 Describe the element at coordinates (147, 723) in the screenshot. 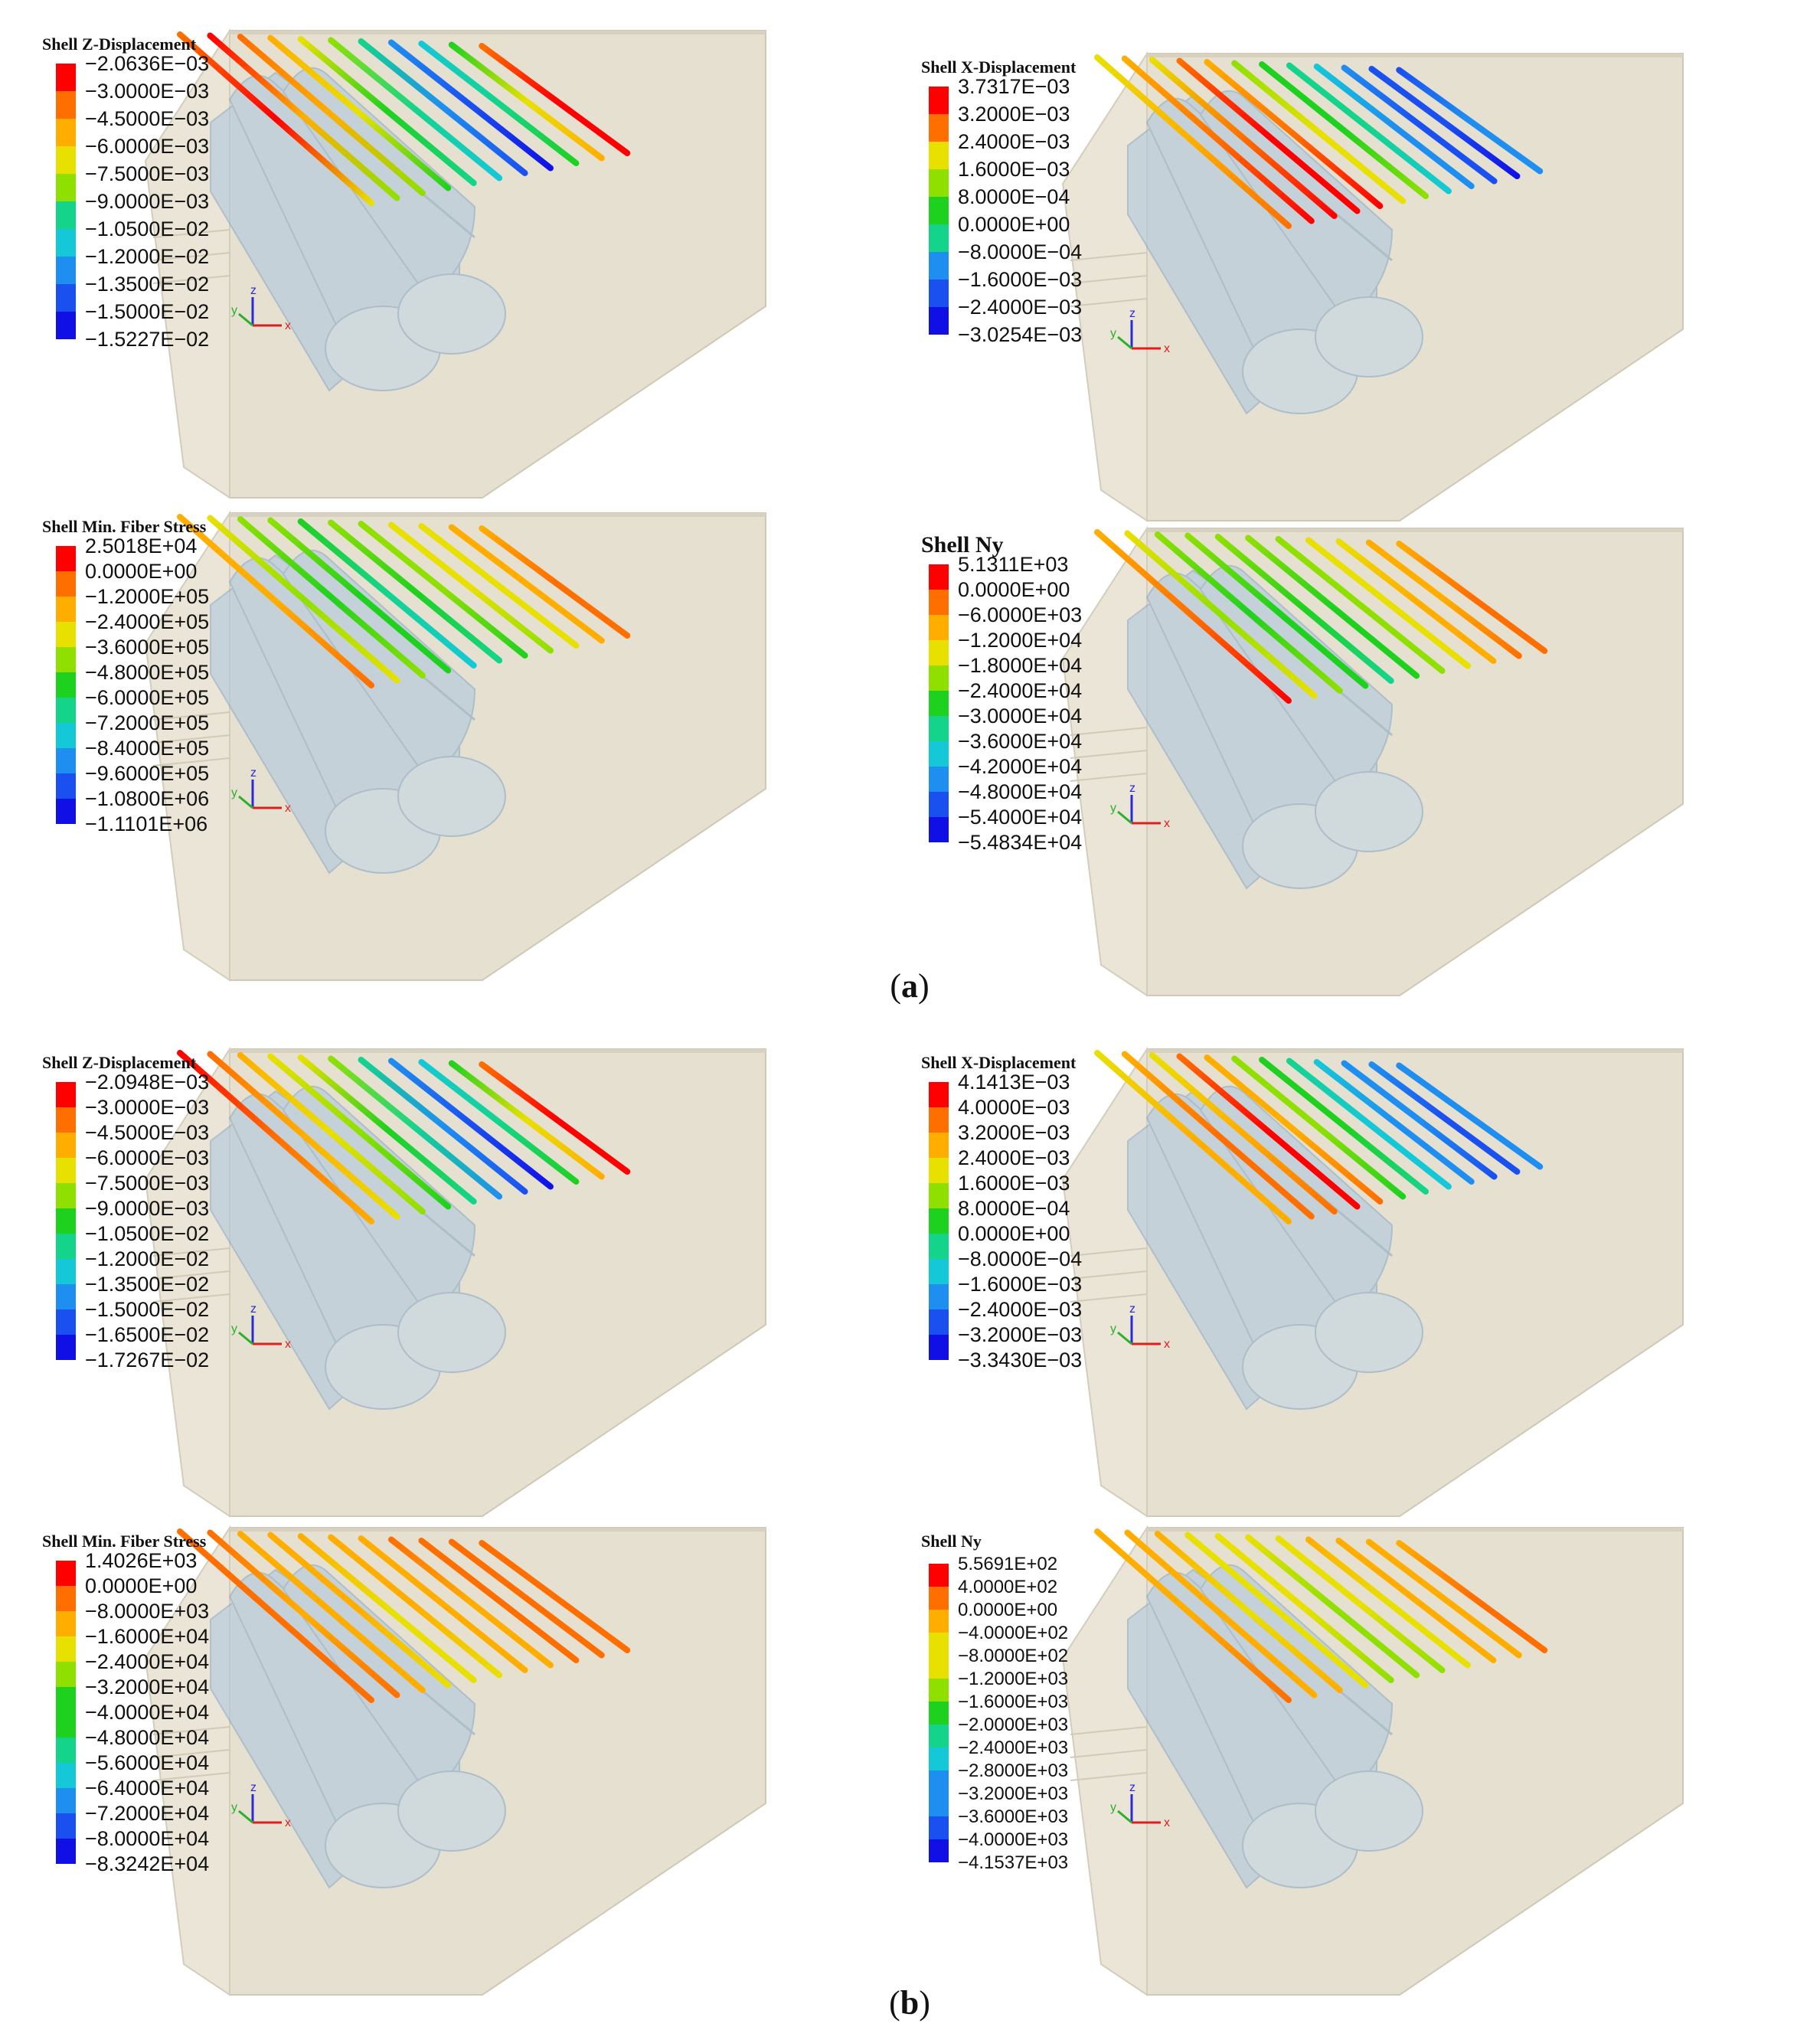

I see `legend-tick-label: −7.2000E+05` at that location.